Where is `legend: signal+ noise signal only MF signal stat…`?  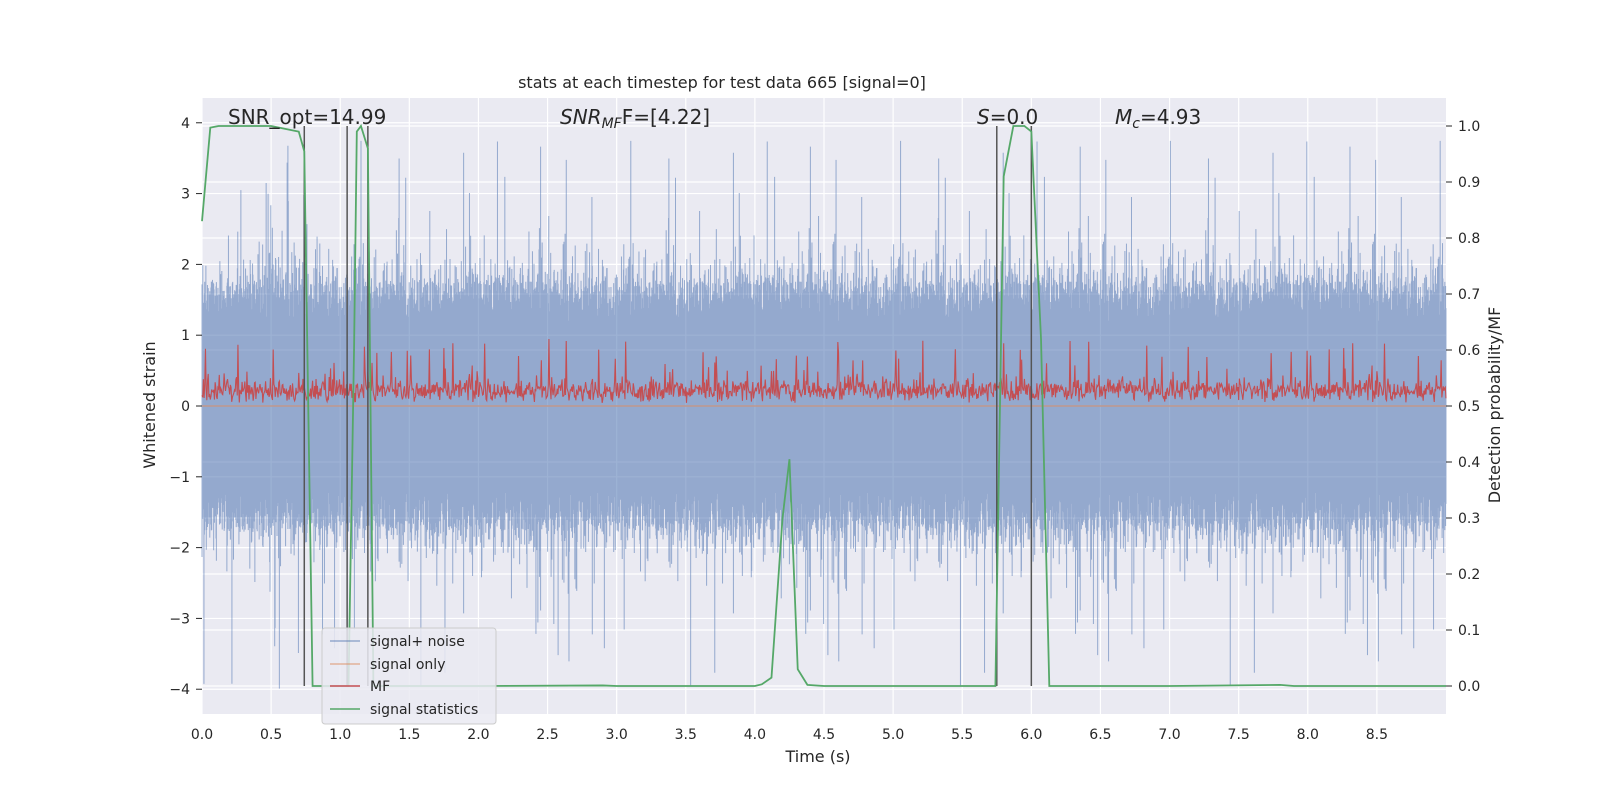
legend: signal+ noise signal only MF signal stat… is located at coordinates (409, 676).